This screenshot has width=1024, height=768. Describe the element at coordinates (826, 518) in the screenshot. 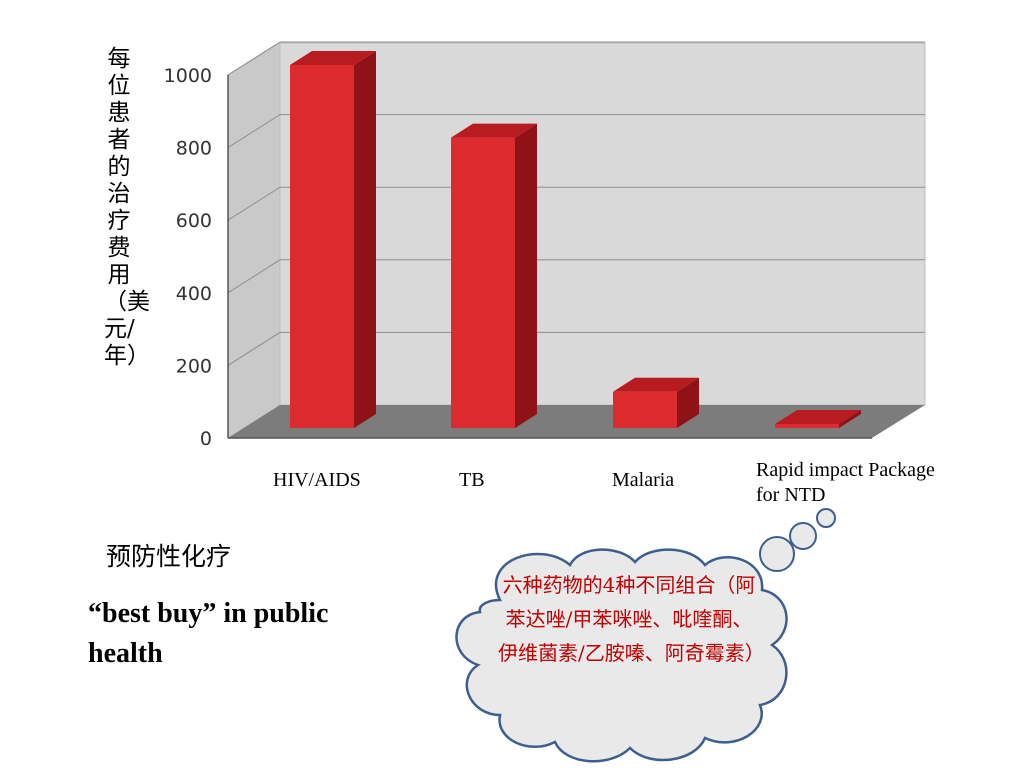

I see `thought-bubble-small` at that location.